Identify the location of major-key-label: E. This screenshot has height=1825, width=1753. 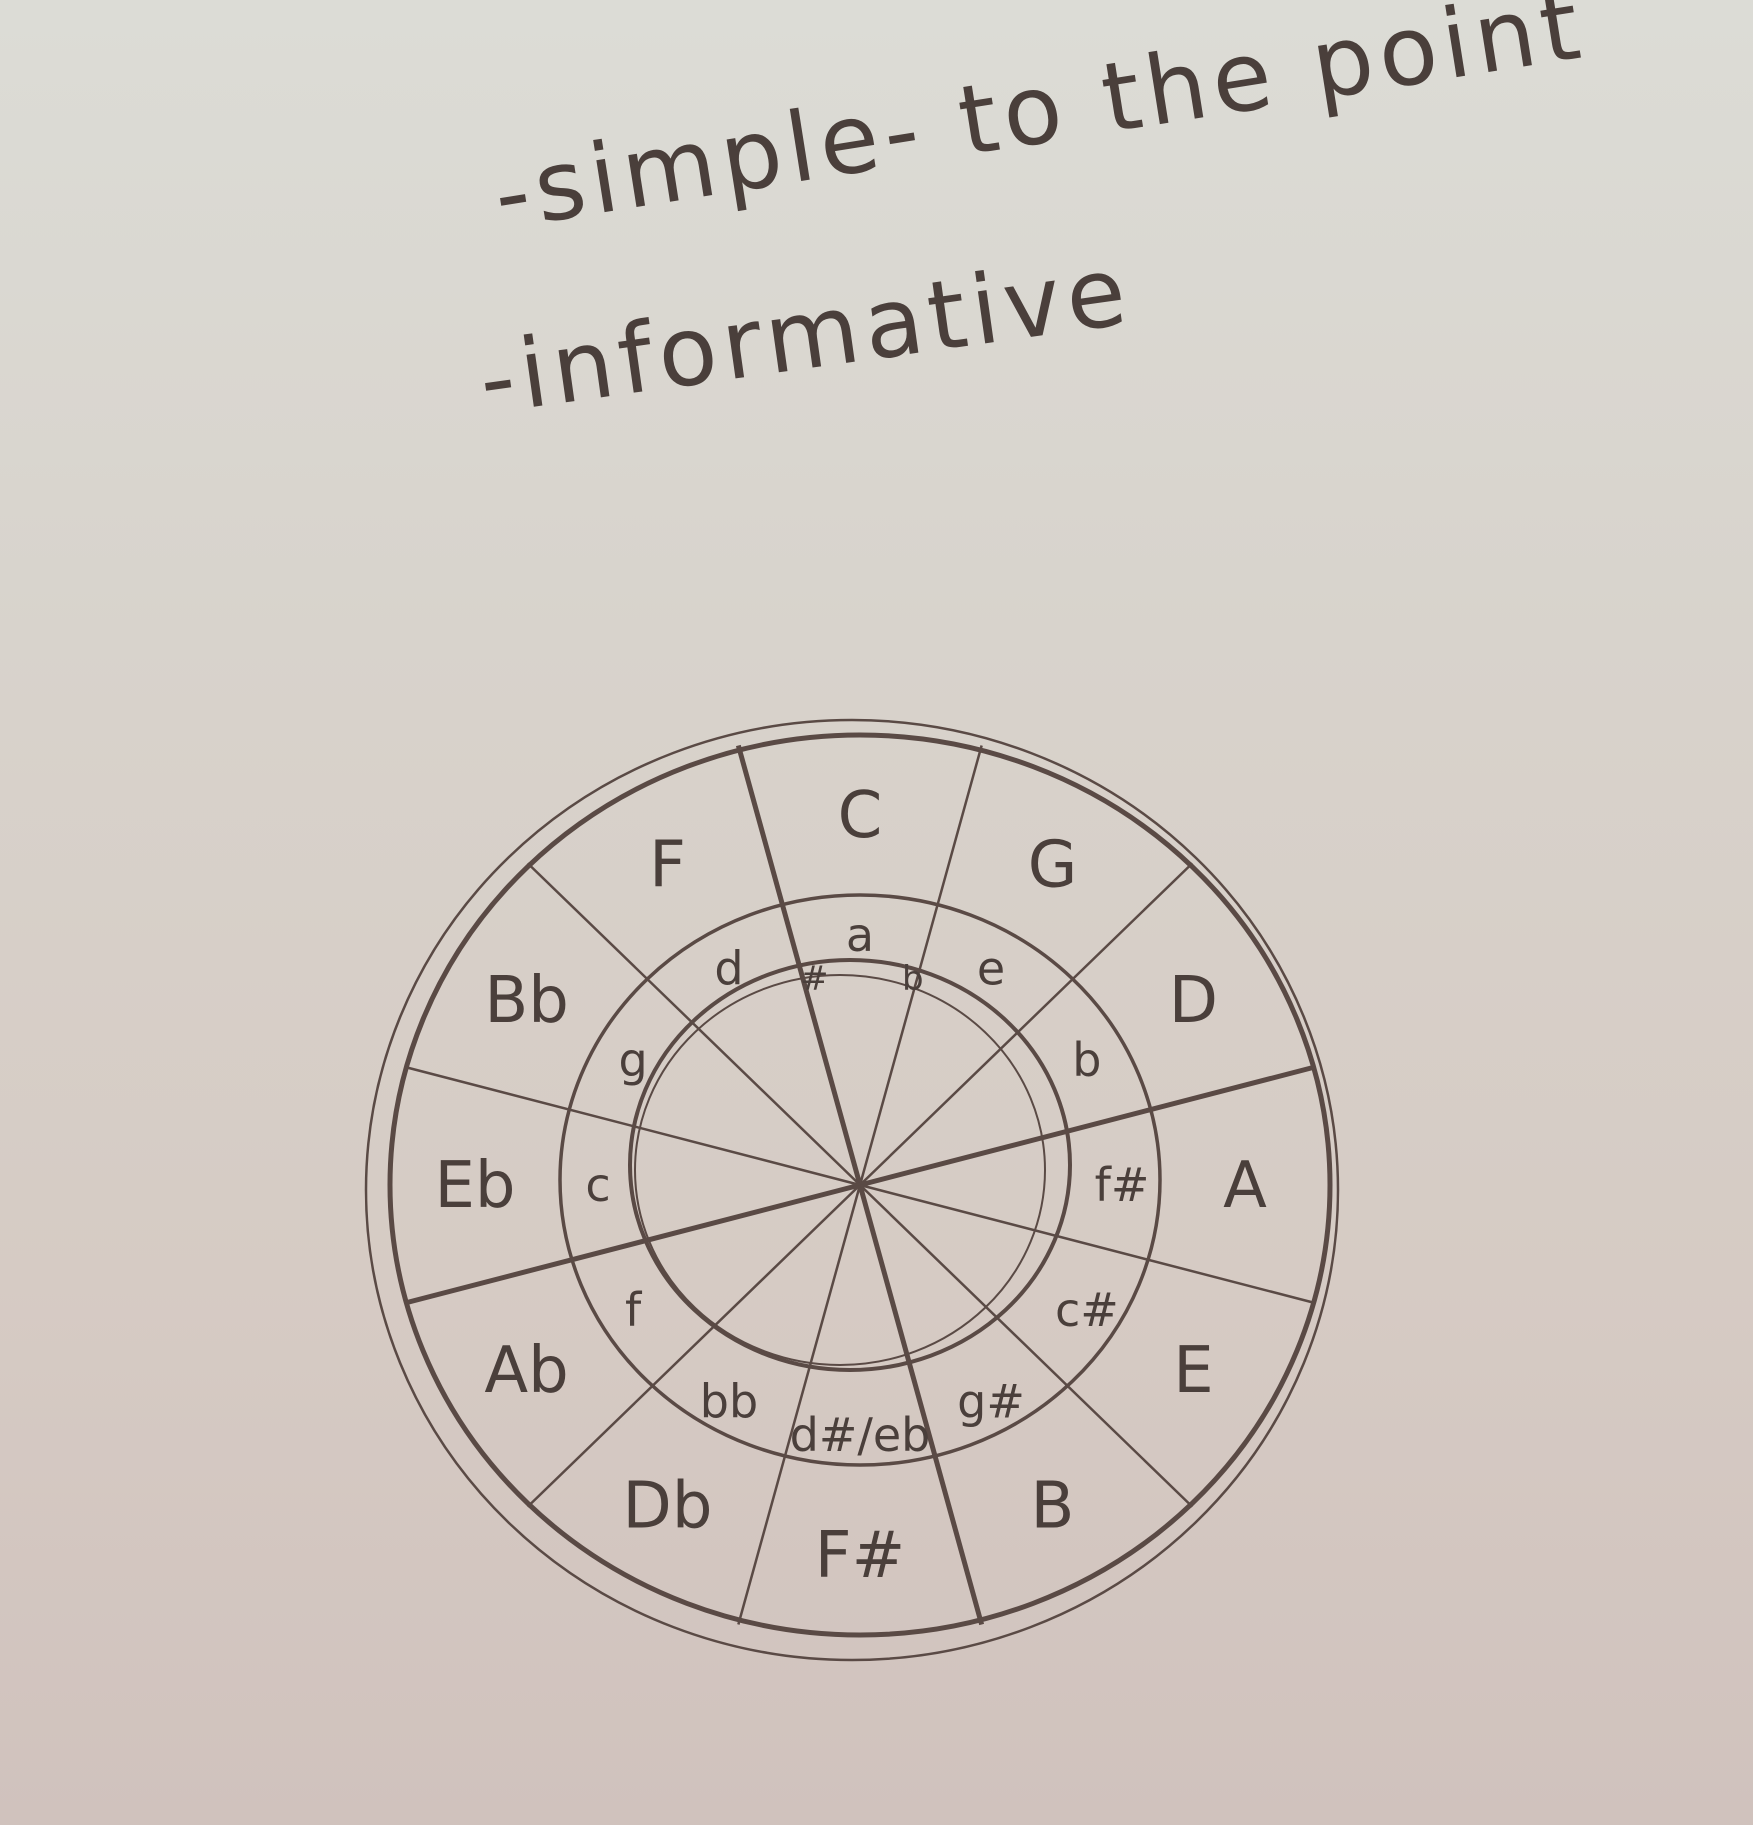
(1193, 1371).